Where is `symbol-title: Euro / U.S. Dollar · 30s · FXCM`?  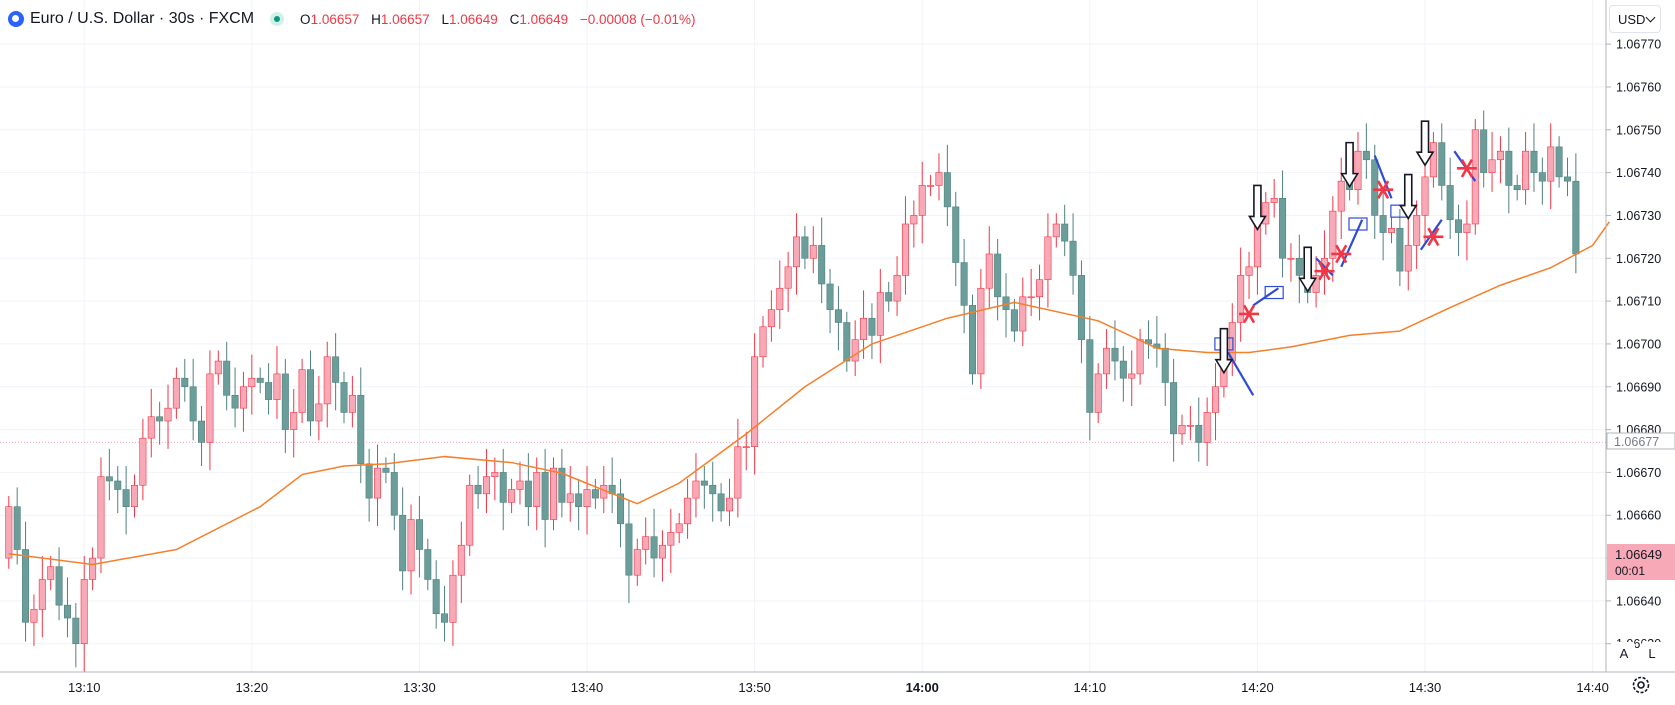 symbol-title: Euro / U.S. Dollar · 30s · FXCM is located at coordinates (142, 18).